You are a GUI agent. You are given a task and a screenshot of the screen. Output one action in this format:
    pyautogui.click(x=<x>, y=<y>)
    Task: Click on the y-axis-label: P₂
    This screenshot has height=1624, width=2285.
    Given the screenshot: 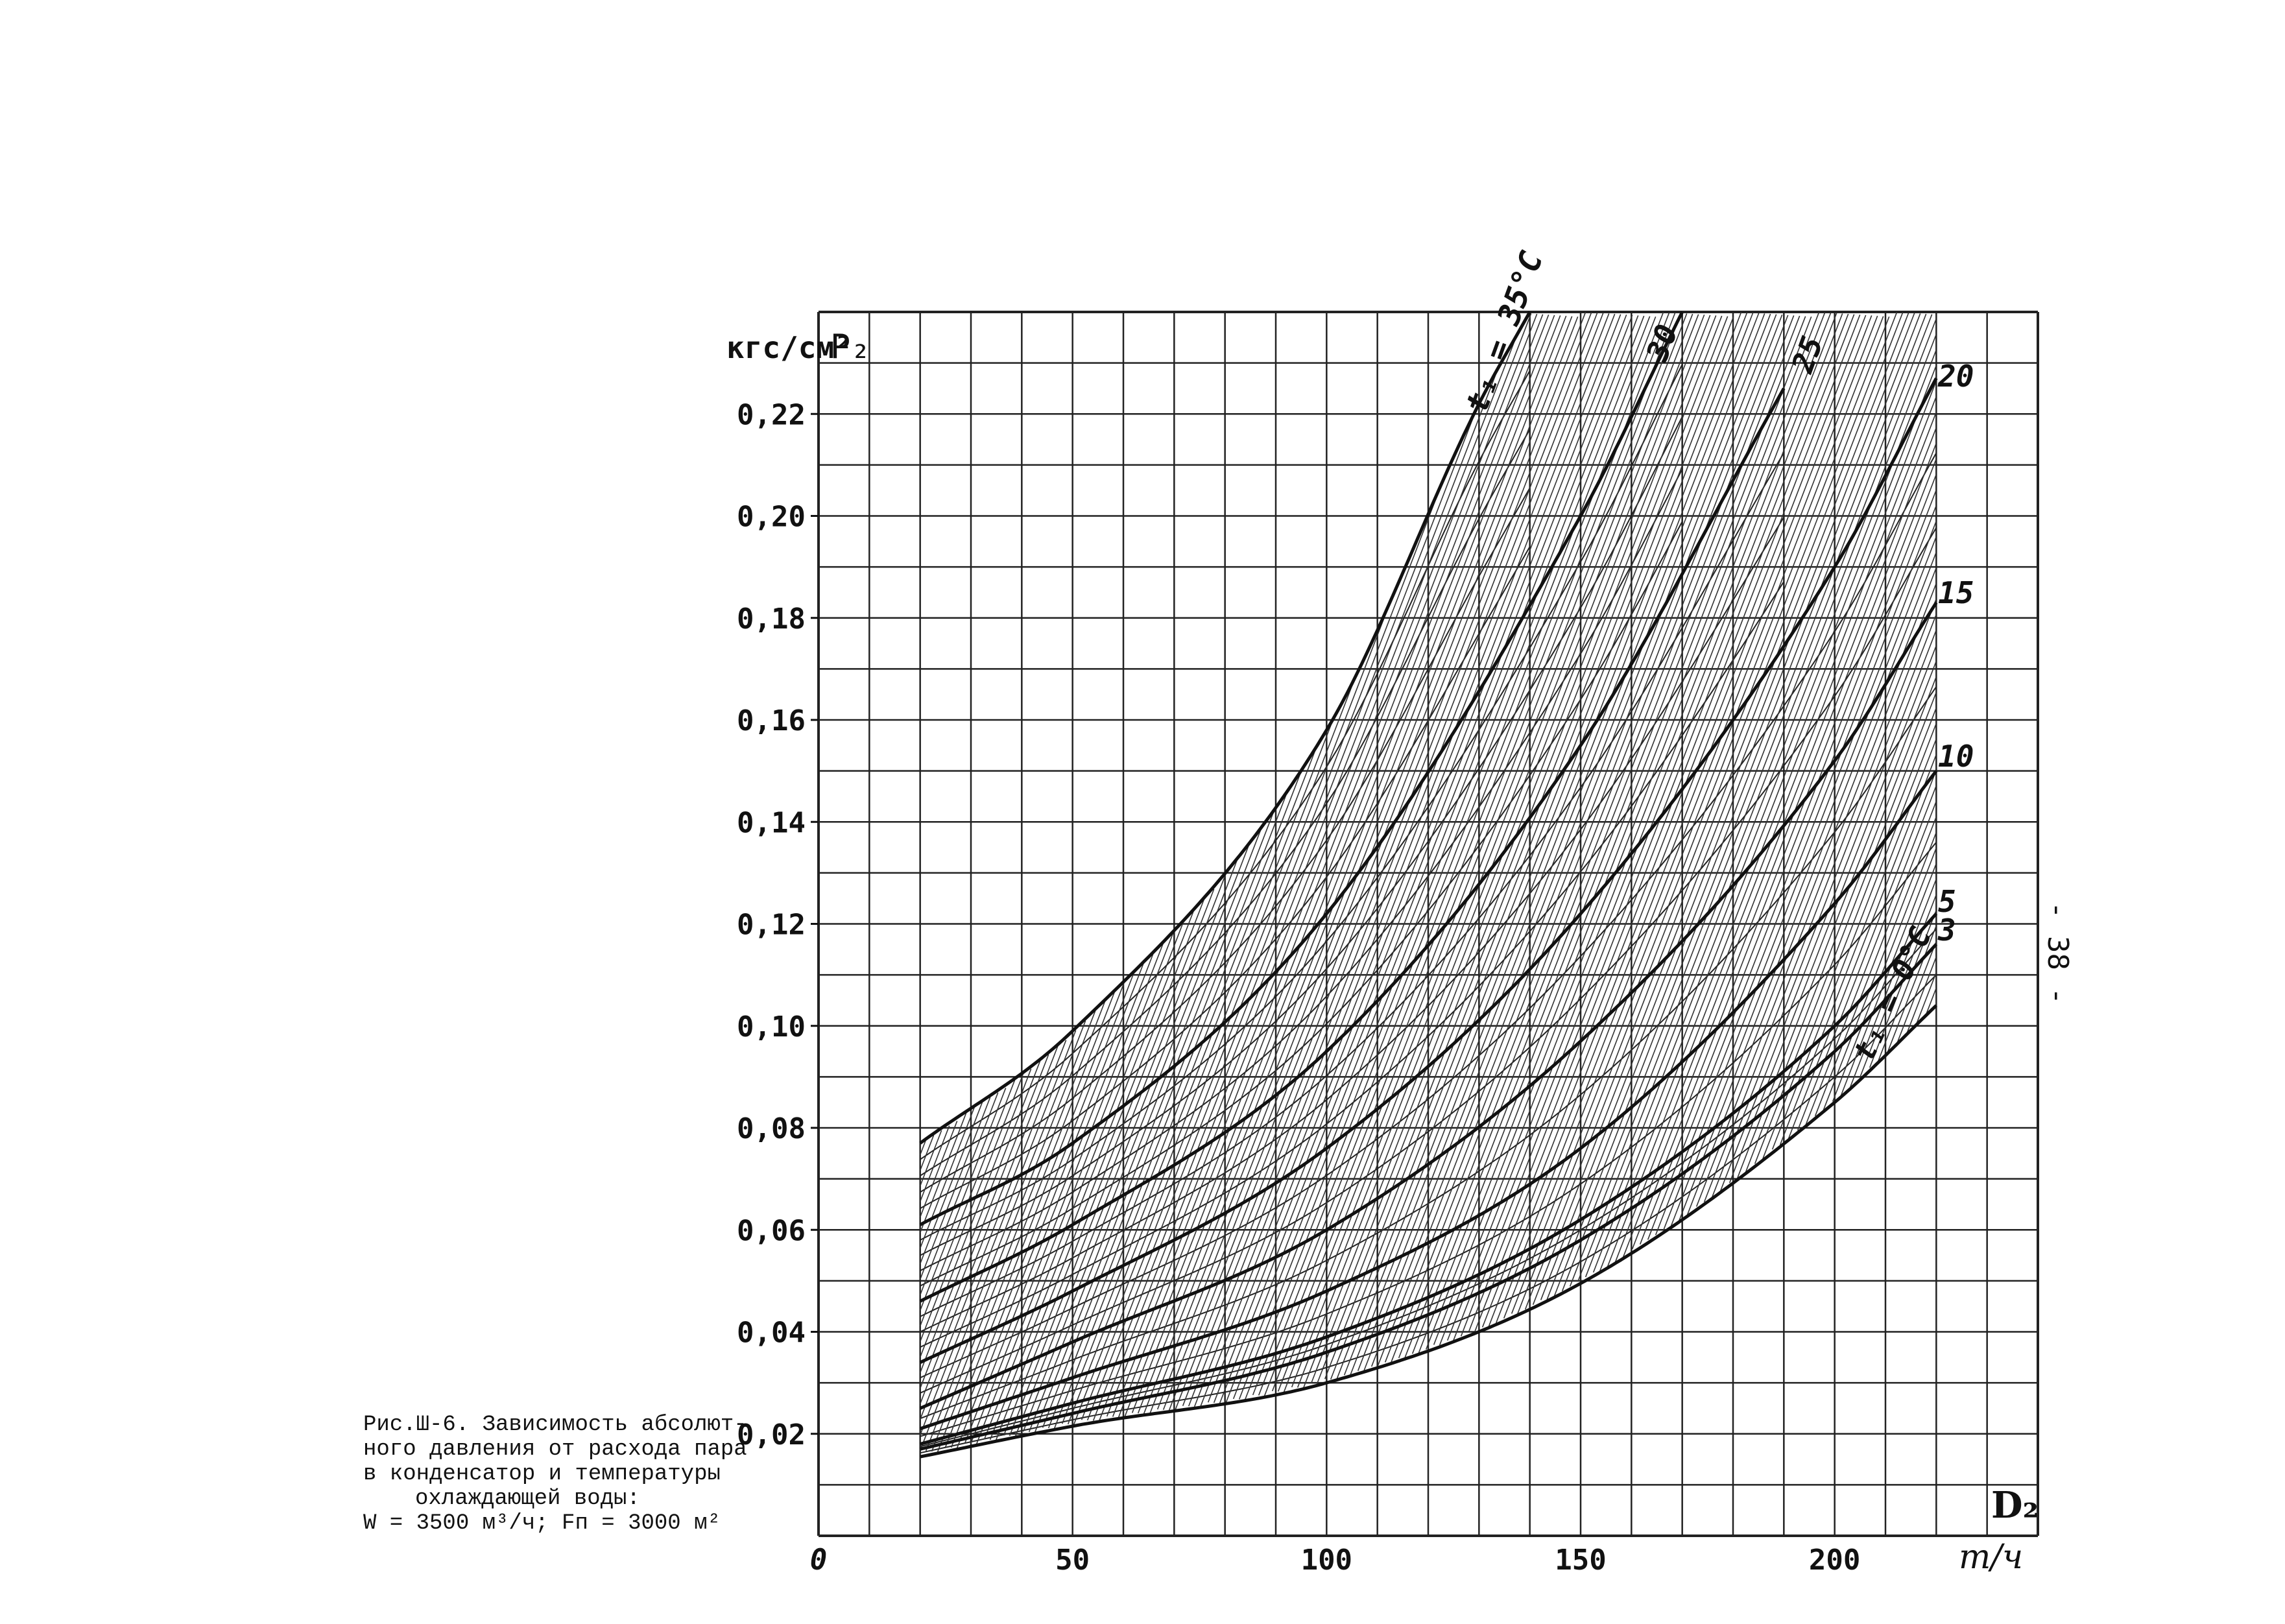 What is the action you would take?
    pyautogui.click(x=850, y=347)
    